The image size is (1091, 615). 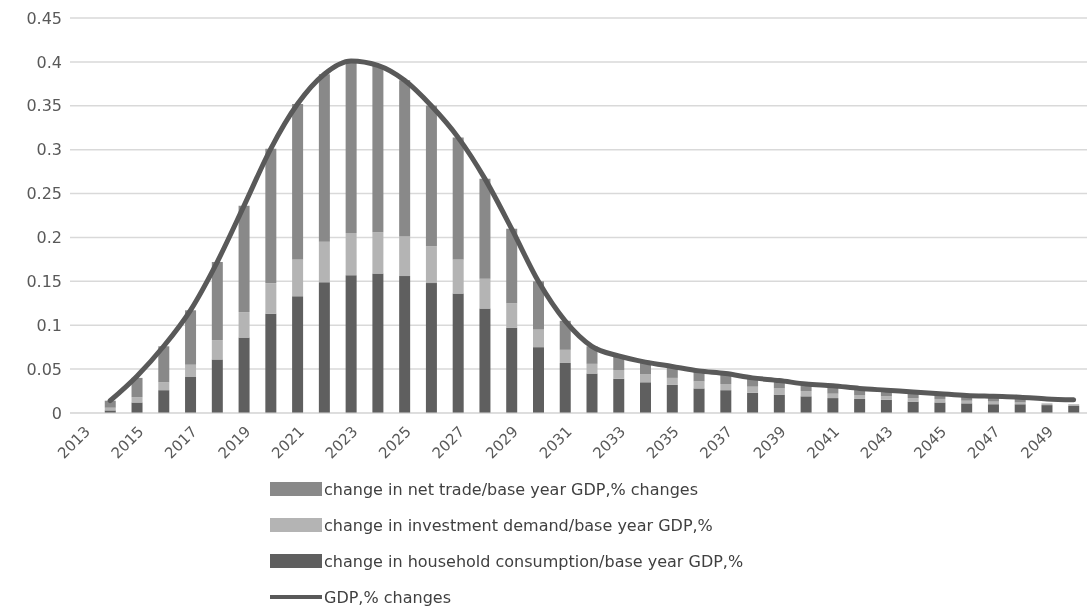 I want to click on y-tick-label: 0.2, so click(x=49, y=238).